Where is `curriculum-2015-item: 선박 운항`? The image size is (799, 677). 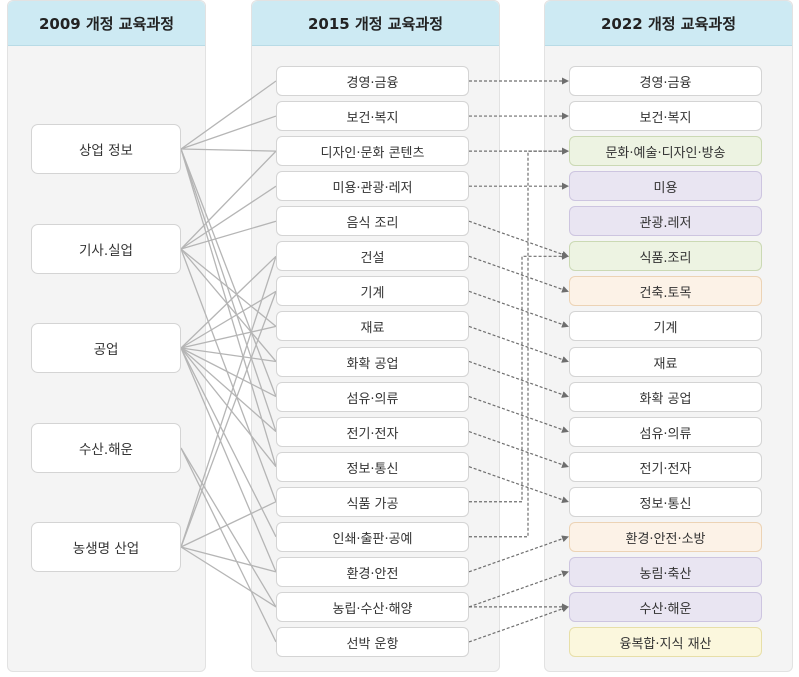 curriculum-2015-item: 선박 운항 is located at coordinates (372, 642).